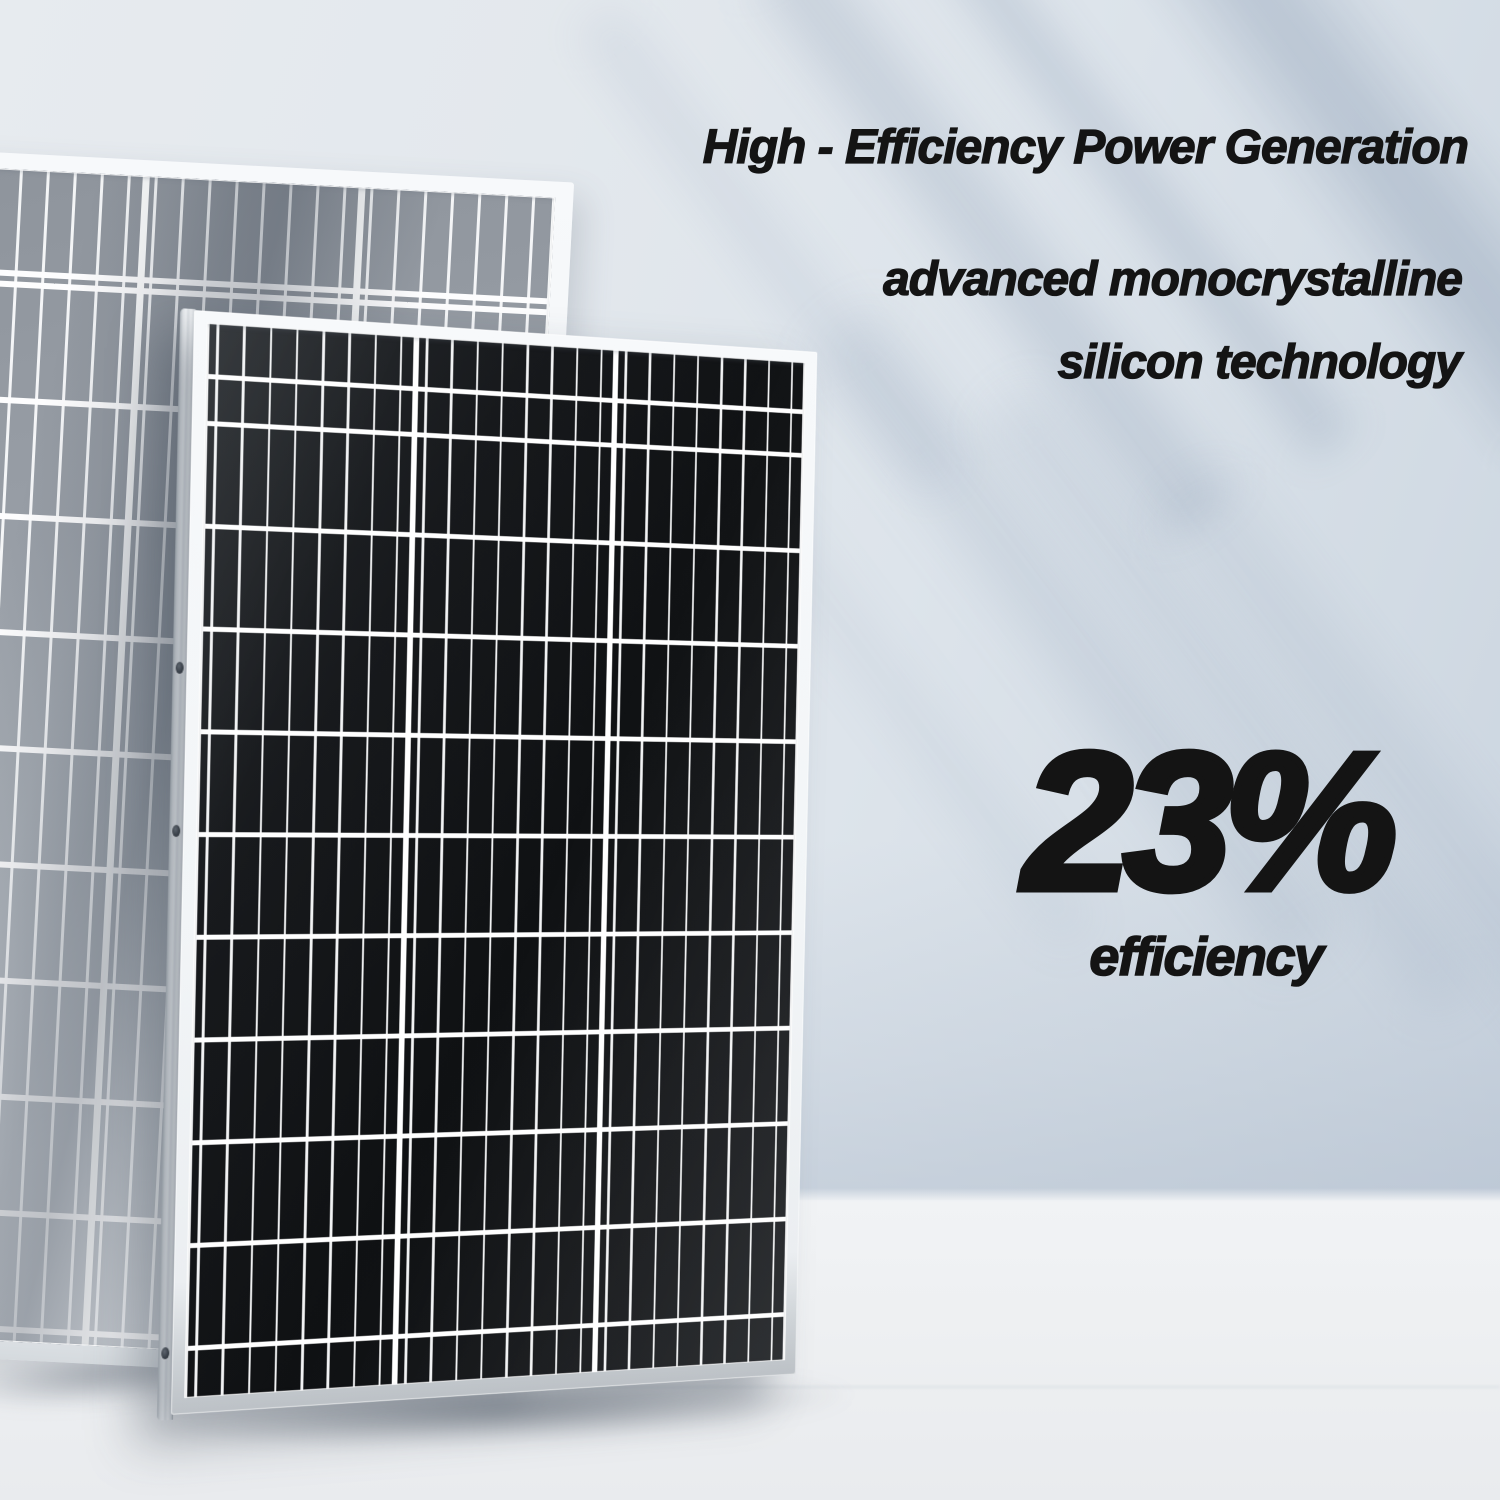  Describe the element at coordinates (1172, 279) in the screenshot. I see `headline-line2: advanced monocrystalline` at that location.